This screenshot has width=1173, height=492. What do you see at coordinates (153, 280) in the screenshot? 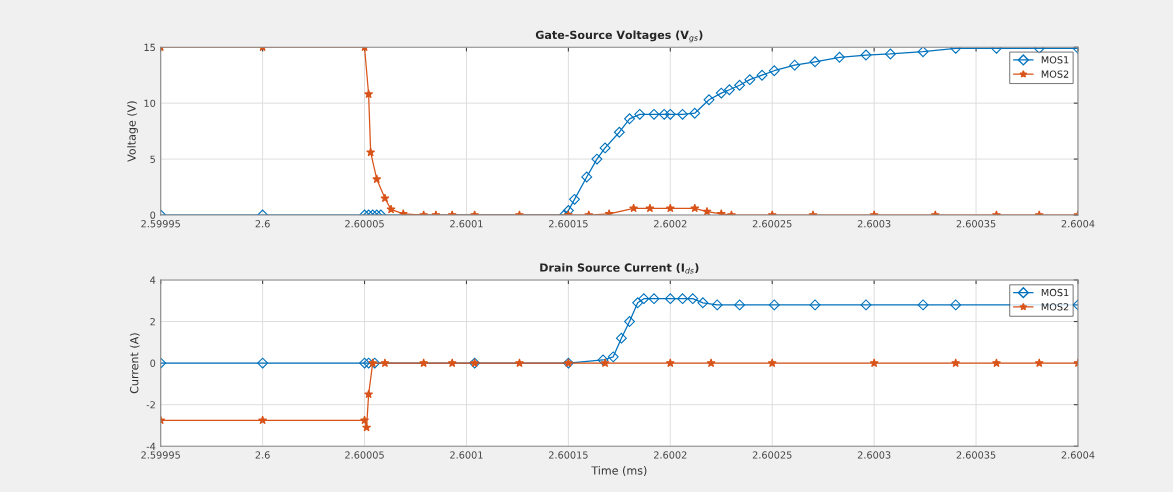
I see `y-tick-label: 4` at bounding box center [153, 280].